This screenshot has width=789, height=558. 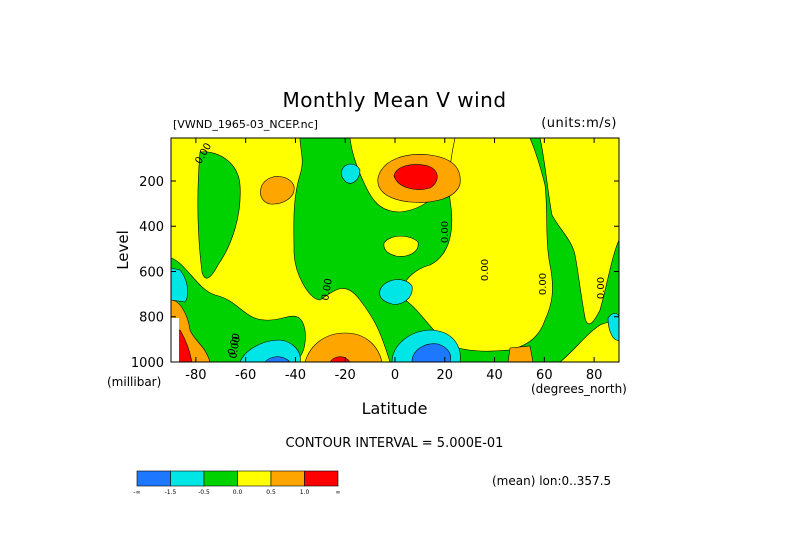 I want to click on averaging-label: (mean) lon:0..357.5, so click(x=552, y=481).